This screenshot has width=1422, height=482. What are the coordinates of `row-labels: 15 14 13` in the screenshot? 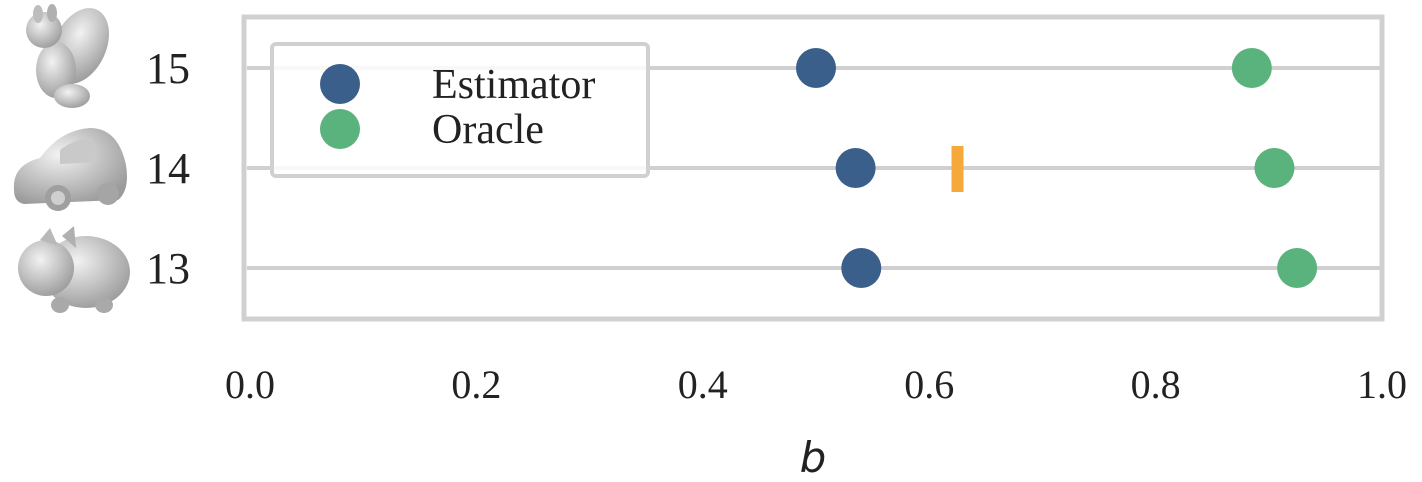 It's located at (168, 168).